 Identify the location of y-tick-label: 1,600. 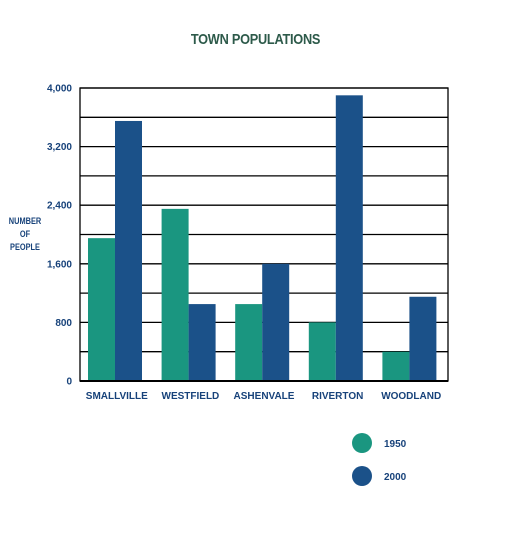
(59, 264).